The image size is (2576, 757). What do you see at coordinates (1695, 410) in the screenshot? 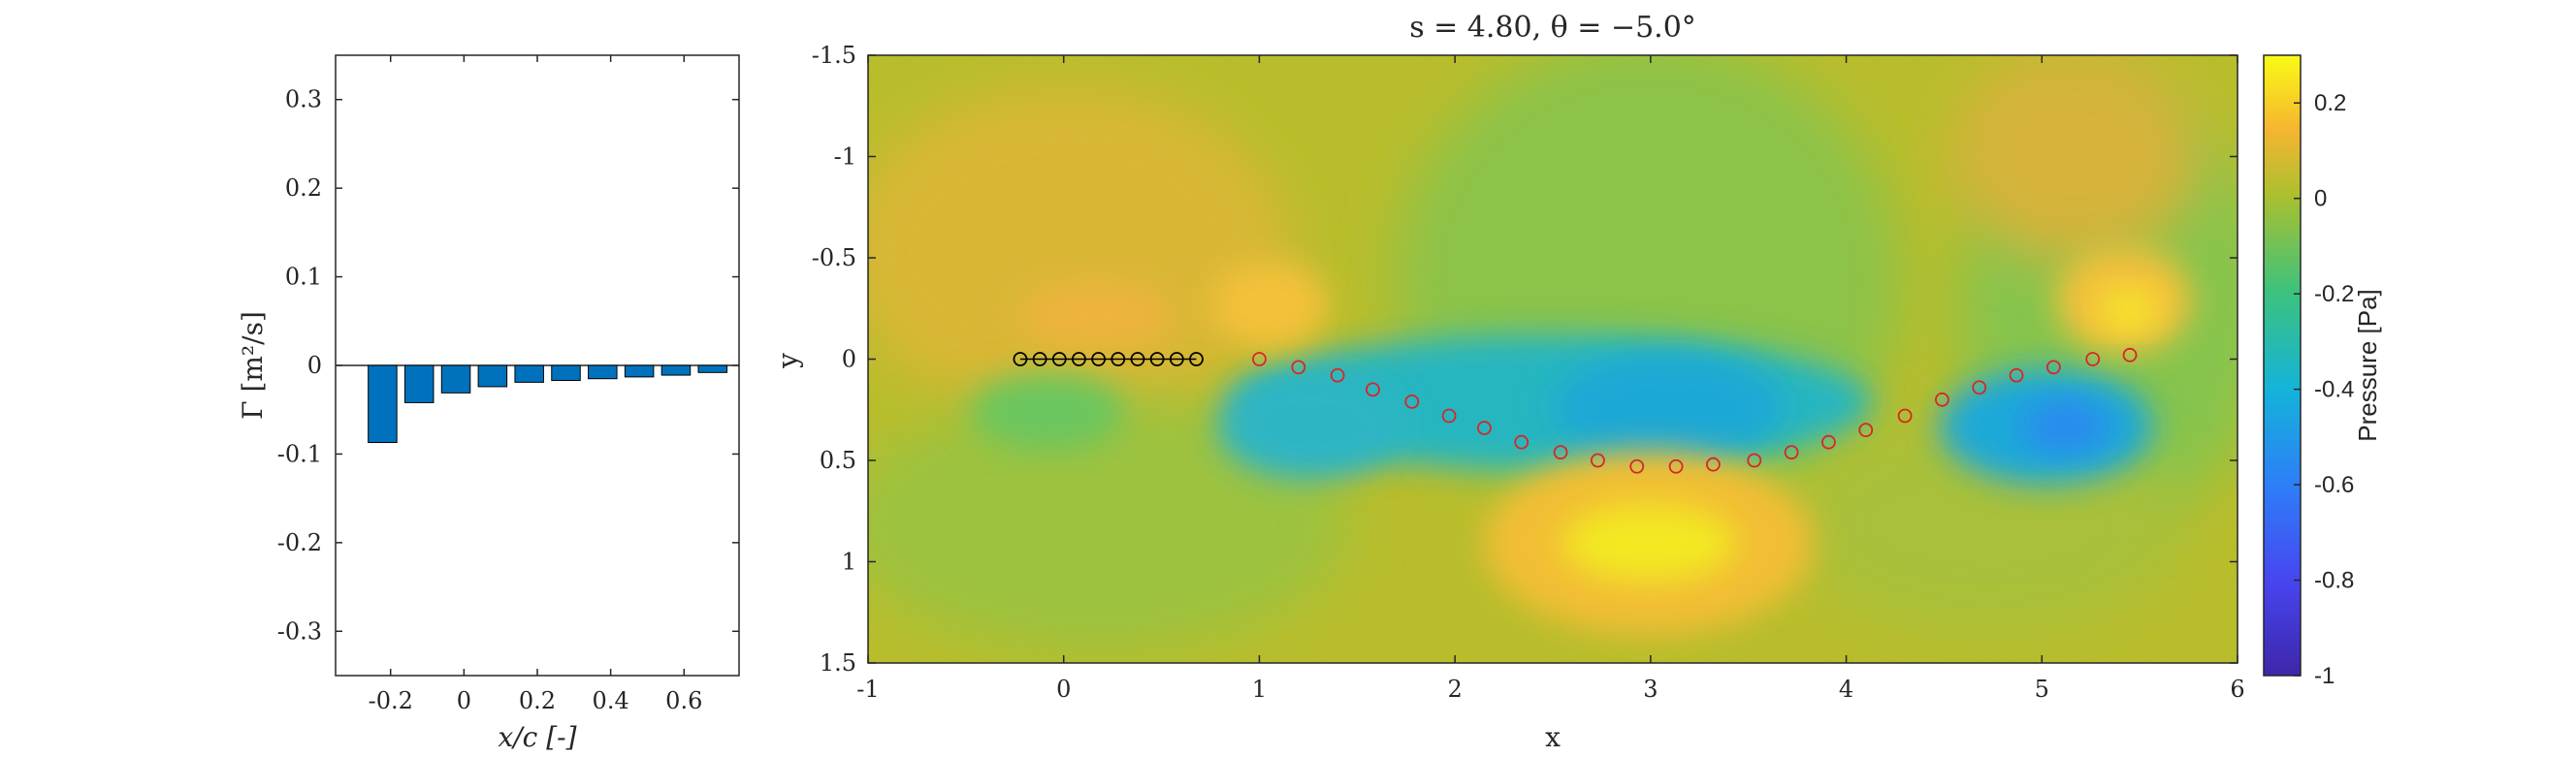
I see `wake-markers` at bounding box center [1695, 410].